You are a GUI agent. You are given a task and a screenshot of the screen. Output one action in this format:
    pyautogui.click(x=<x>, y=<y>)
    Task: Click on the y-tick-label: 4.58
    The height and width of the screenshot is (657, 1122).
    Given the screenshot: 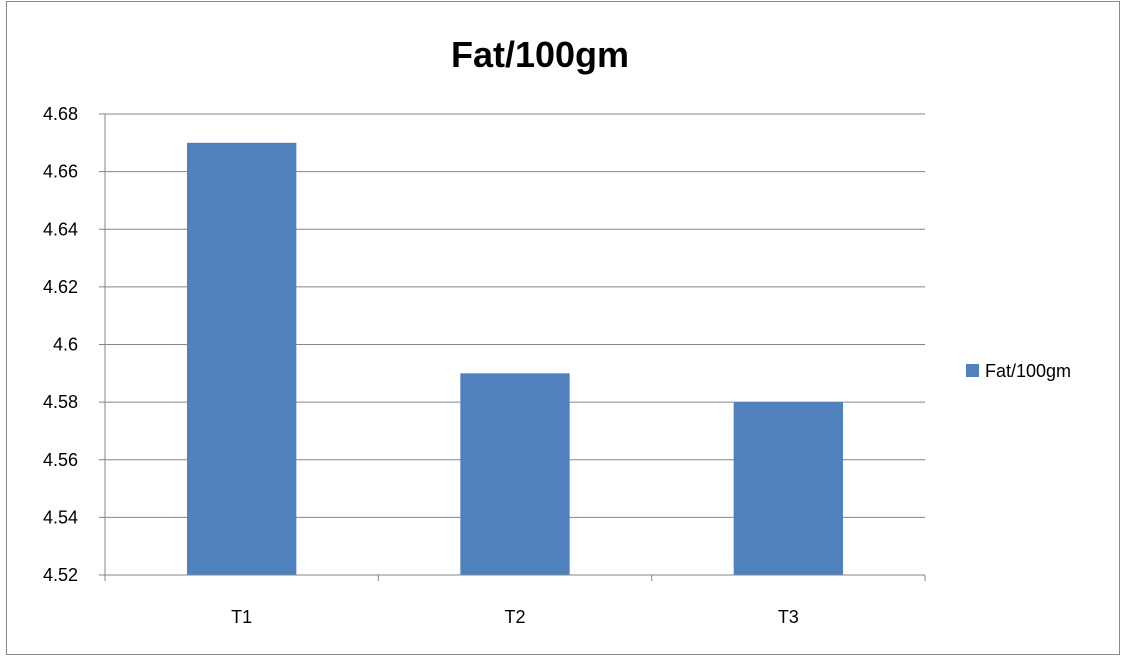 What is the action you would take?
    pyautogui.click(x=60, y=402)
    